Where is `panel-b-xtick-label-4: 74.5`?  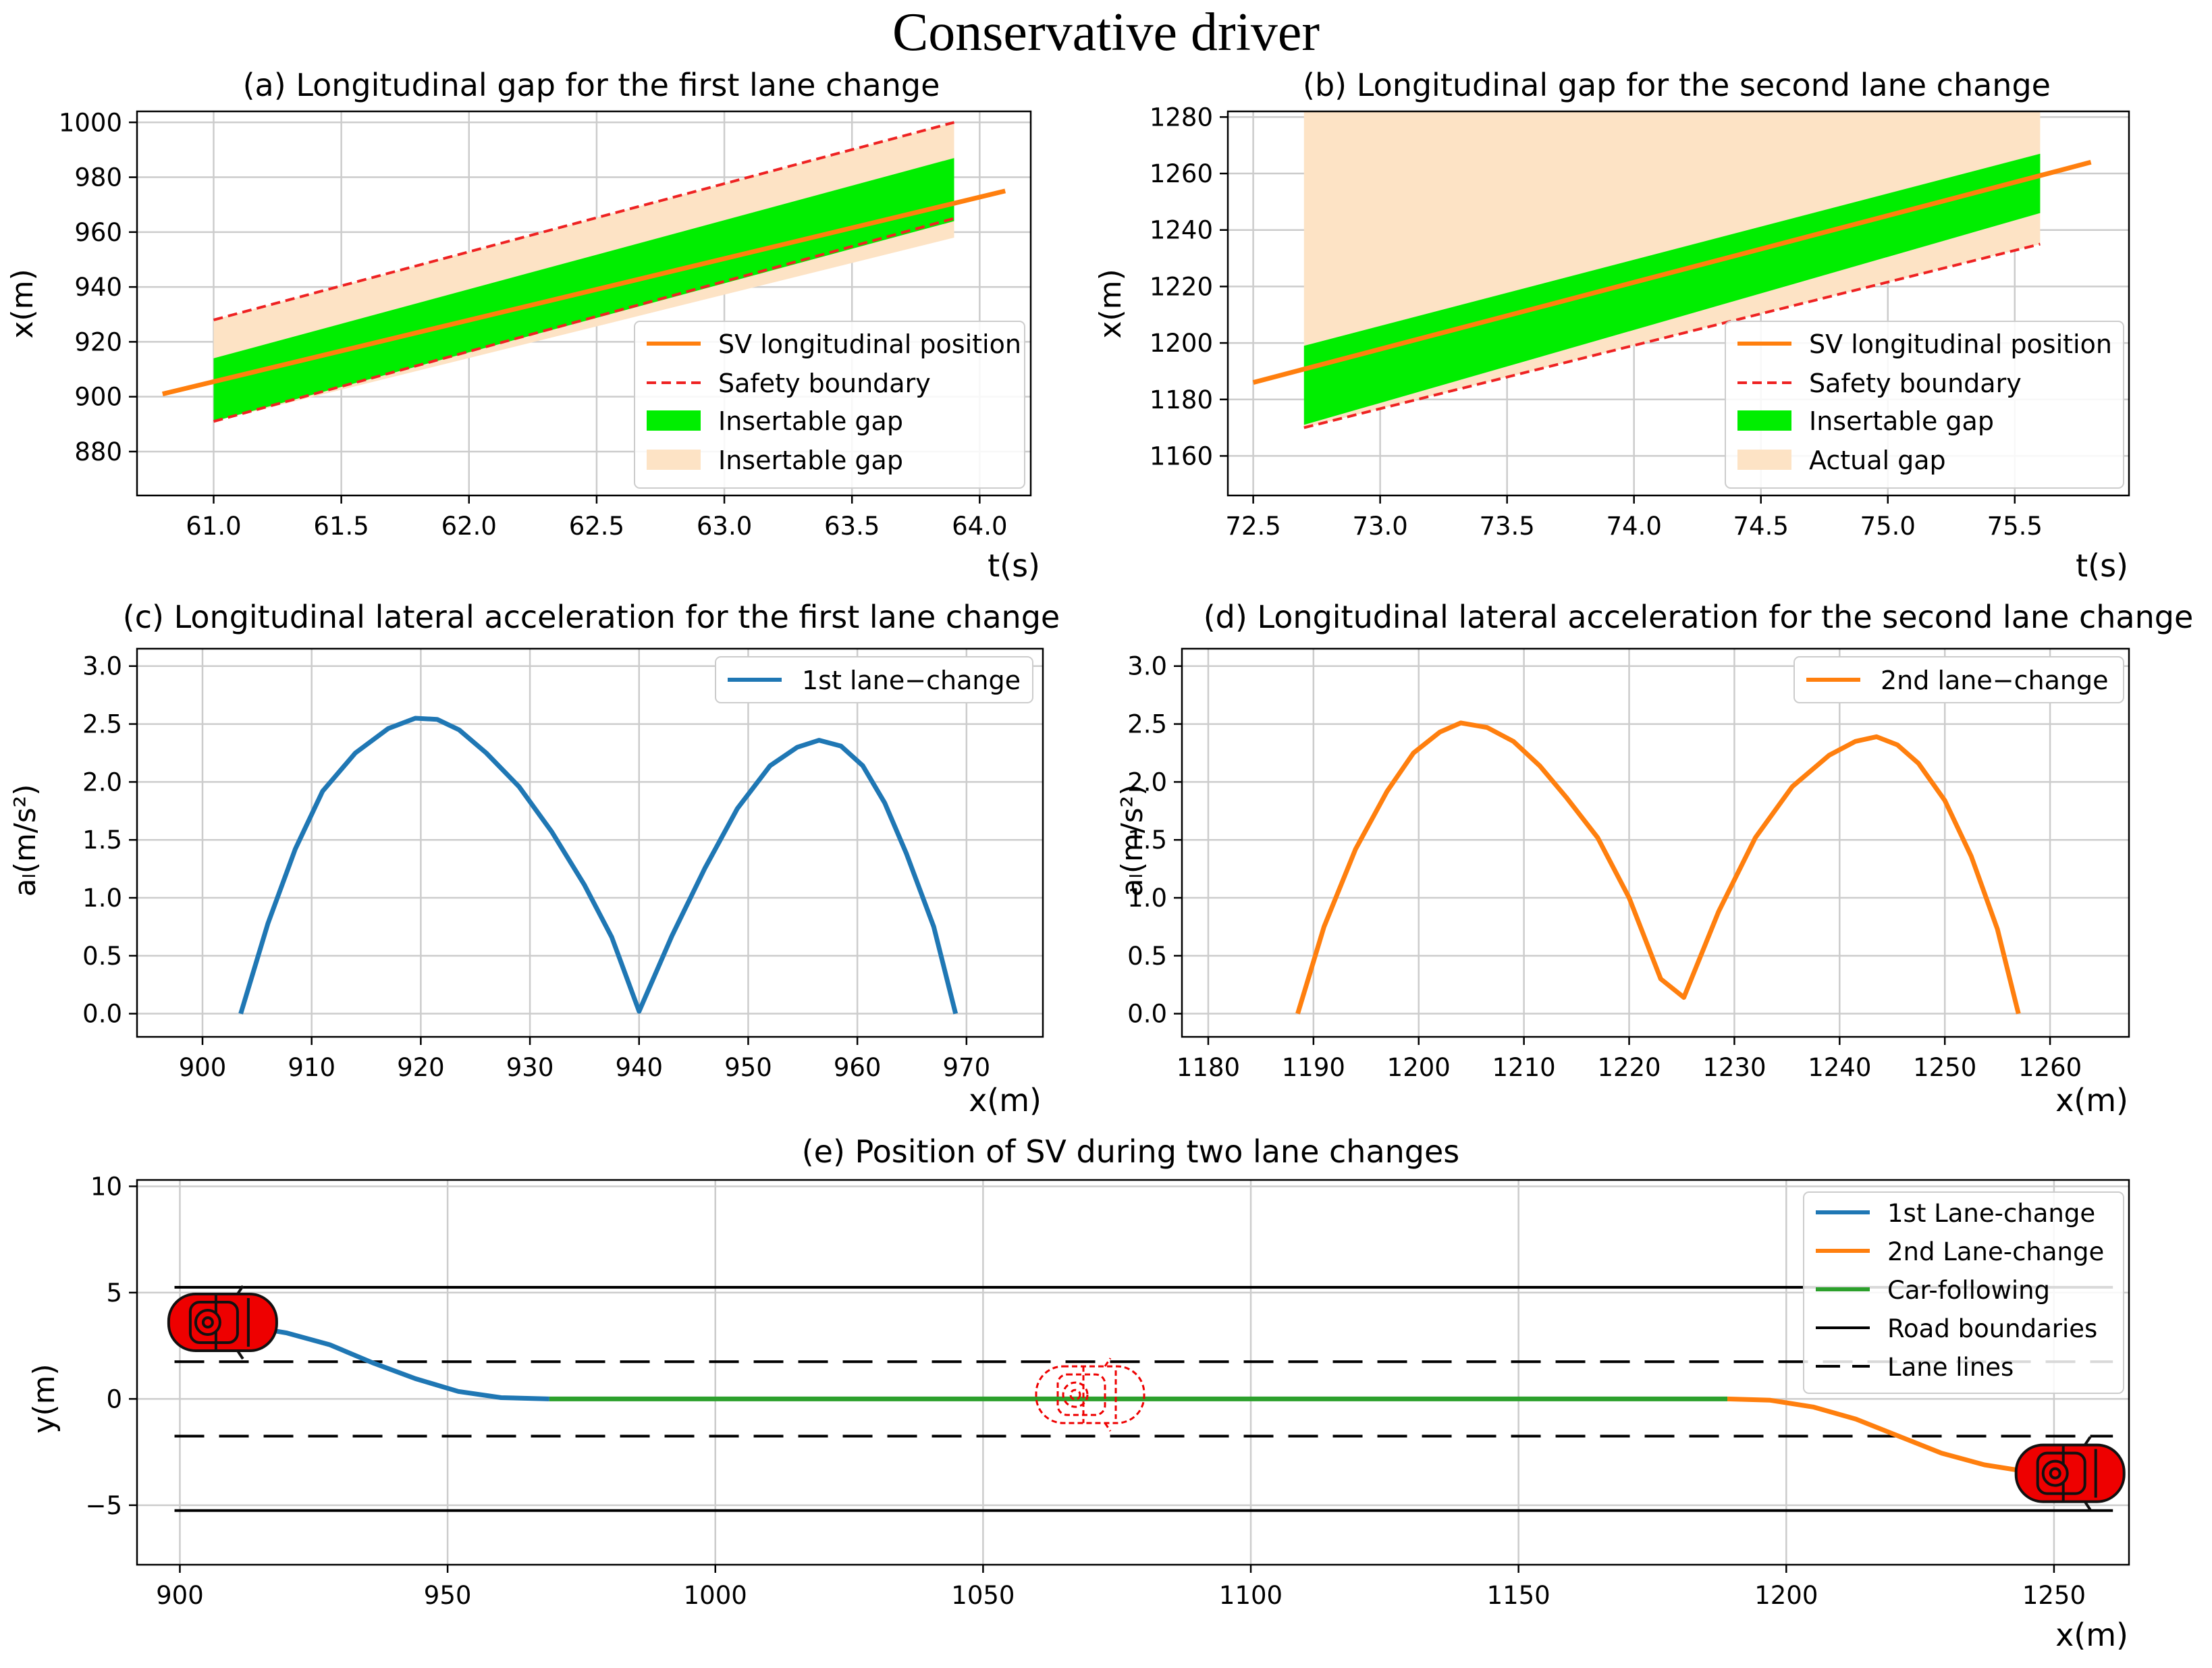
panel-b-xtick-label-4: 74.5 is located at coordinates (1761, 526).